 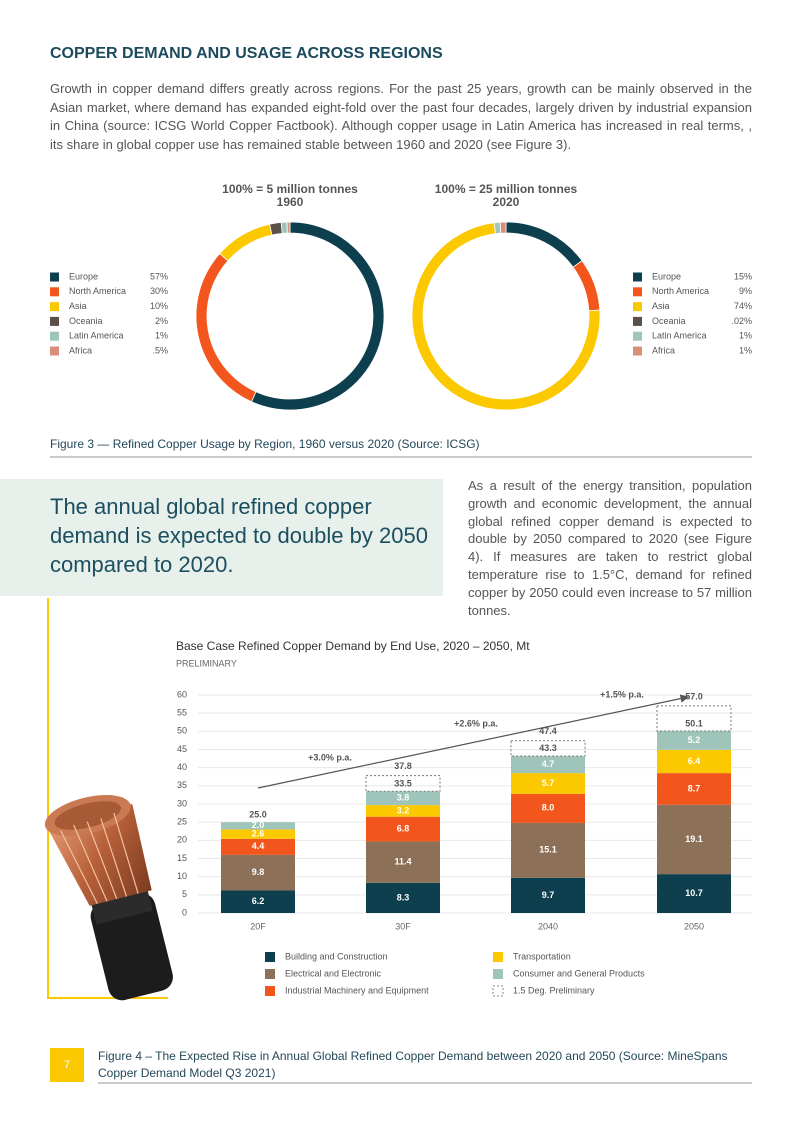 I want to click on x-tick-label: 20F, so click(x=258, y=926).